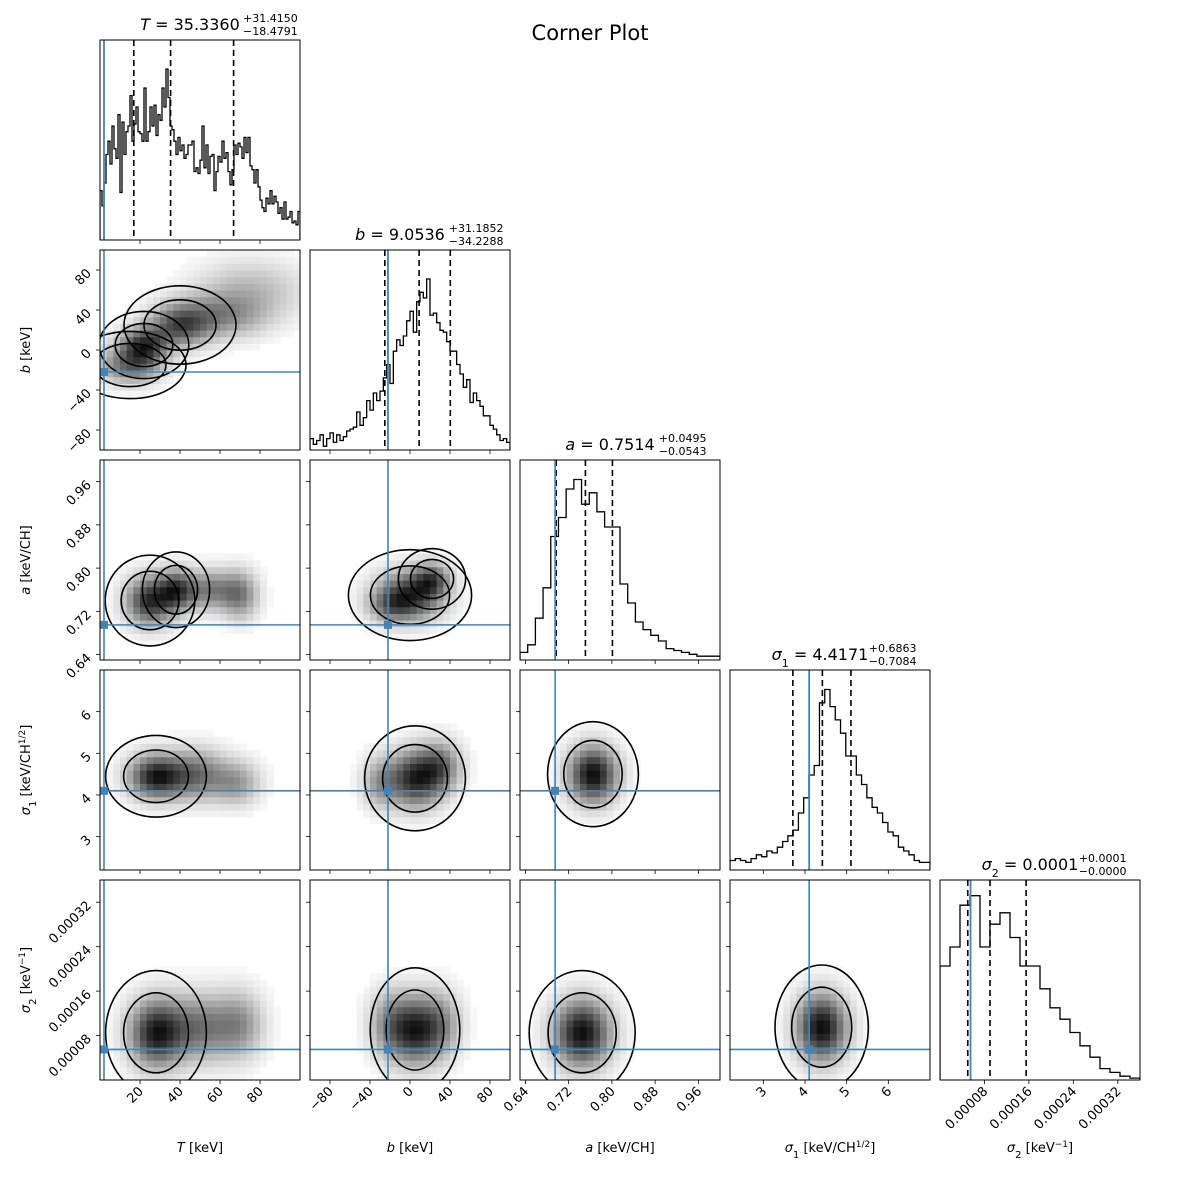 Image resolution: width=1180 pixels, height=1180 pixels. What do you see at coordinates (270, 31) in the screenshot?
I see `title-minus-error: −18.4791` at bounding box center [270, 31].